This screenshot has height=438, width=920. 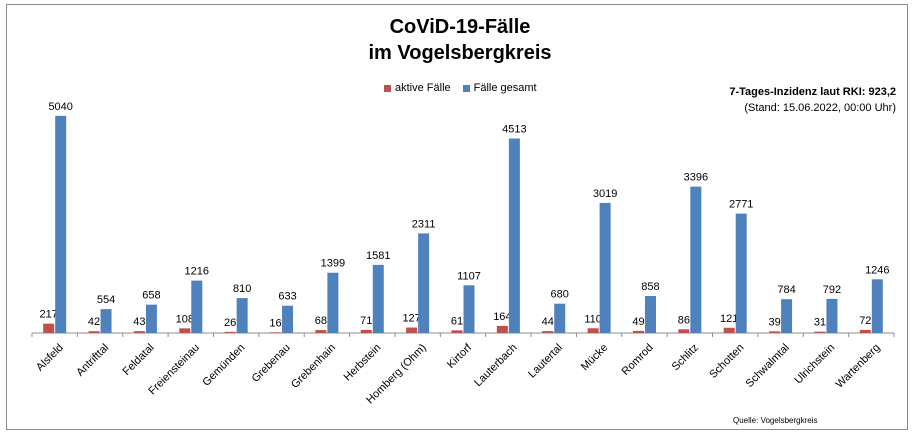 What do you see at coordinates (820, 108) in the screenshot?
I see `stand-label: (Stand: 15.06.2022, 00:00 Uhr)` at bounding box center [820, 108].